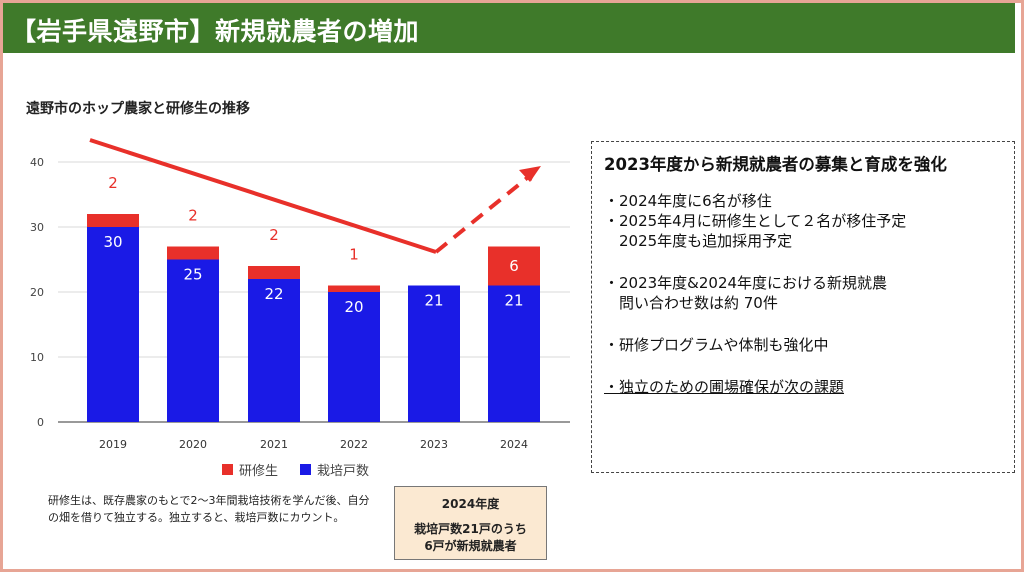 The width and height of the screenshot is (1024, 572). Describe the element at coordinates (215, 31) in the screenshot. I see `page-title: 【岩手県遠野市】新規就農者の増加` at that location.